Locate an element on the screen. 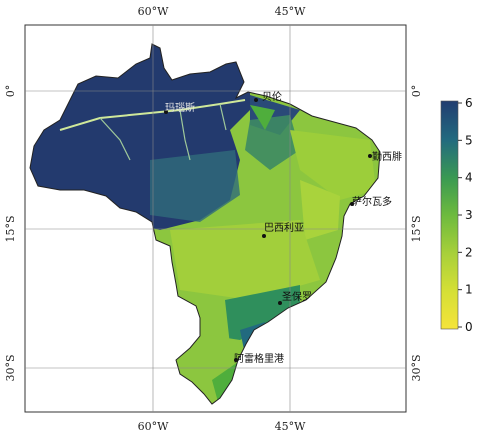  city-dot-fortaleza is located at coordinates (370, 156).